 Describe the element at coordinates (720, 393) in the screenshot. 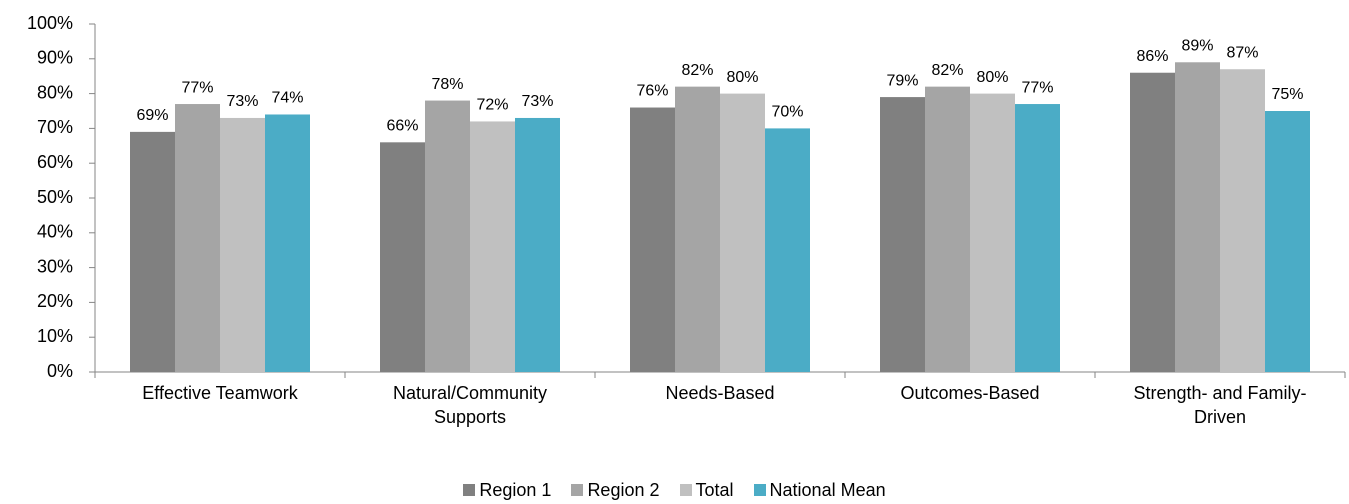

I see `x-tick-label: Needs-Based` at that location.